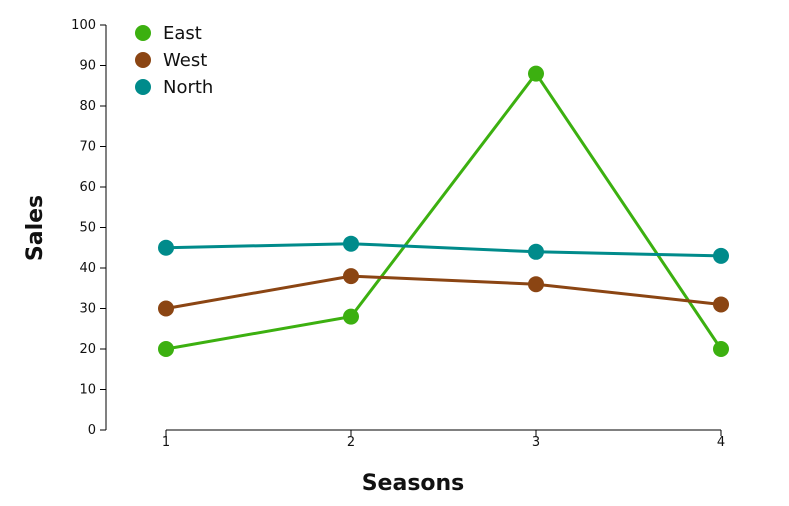 This screenshot has height=506, width=789. What do you see at coordinates (87, 349) in the screenshot?
I see `y-tick-label: 20` at bounding box center [87, 349].